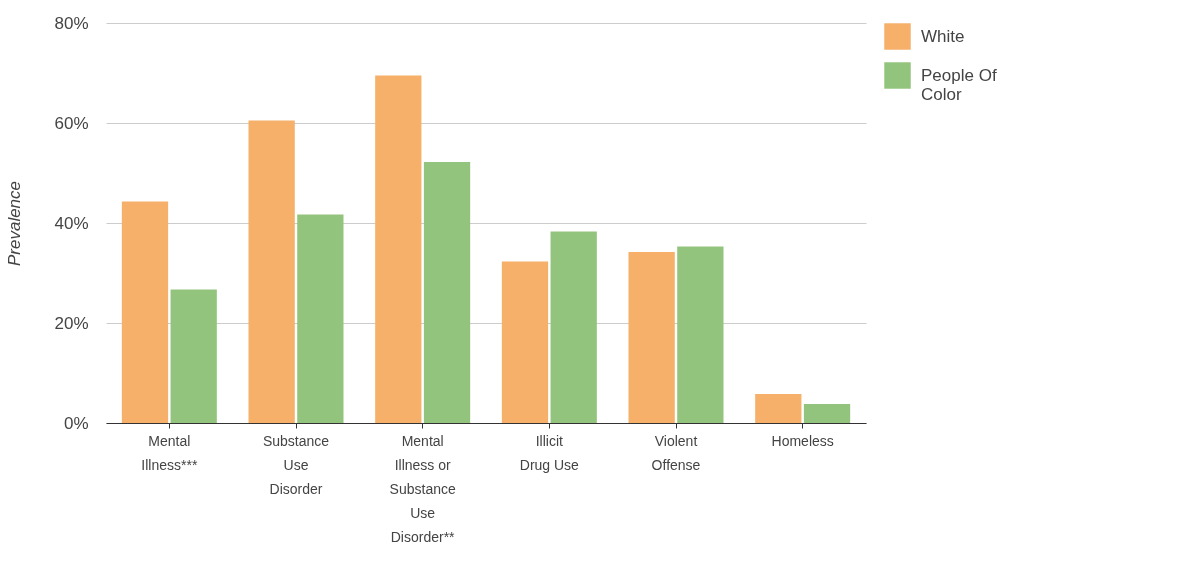 The height and width of the screenshot is (573, 1177). I want to click on y-tick-label: 20%, so click(71, 323).